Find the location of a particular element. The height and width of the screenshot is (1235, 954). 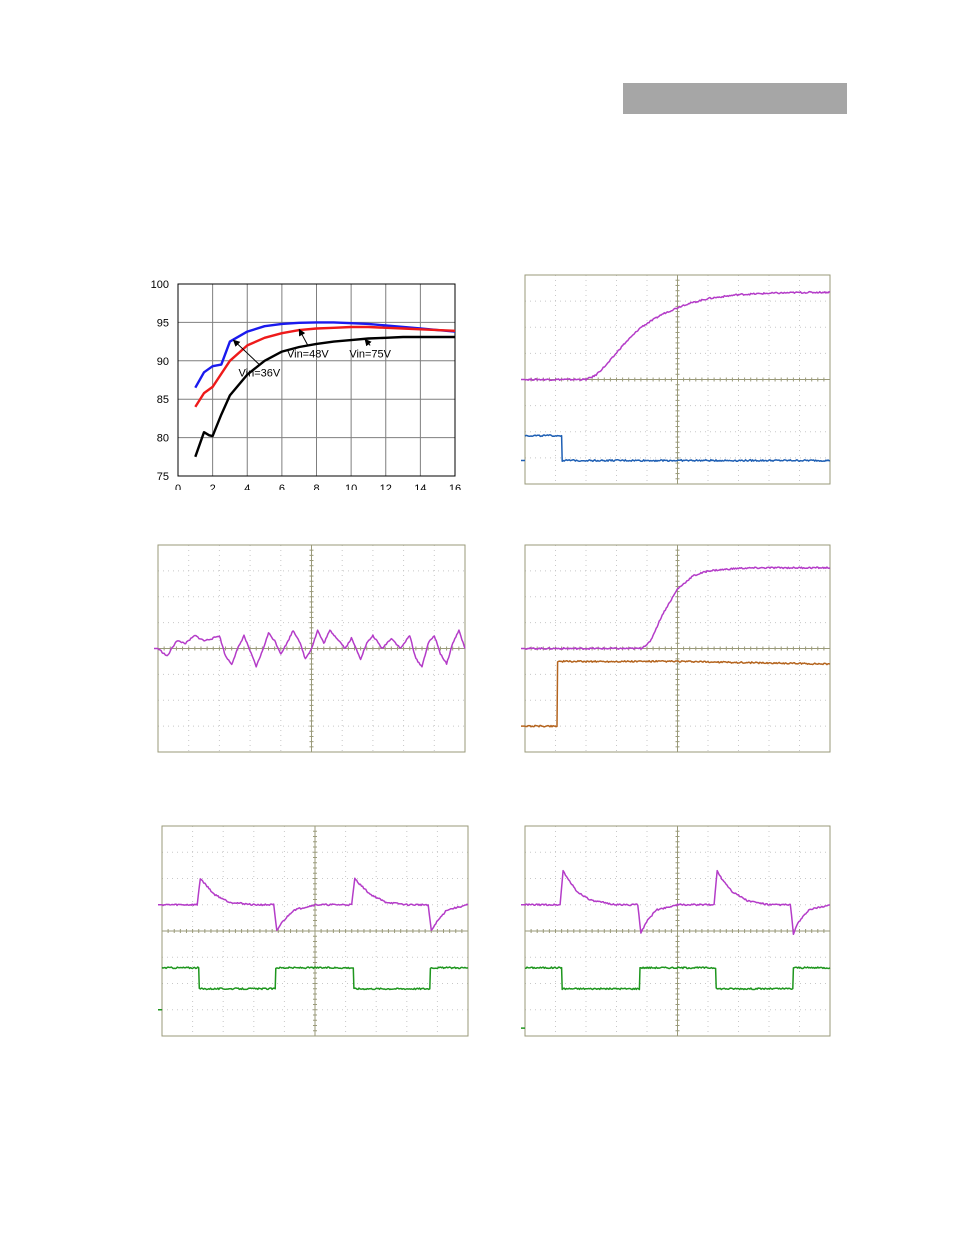

x-tick-label: 10 is located at coordinates (351, 486).